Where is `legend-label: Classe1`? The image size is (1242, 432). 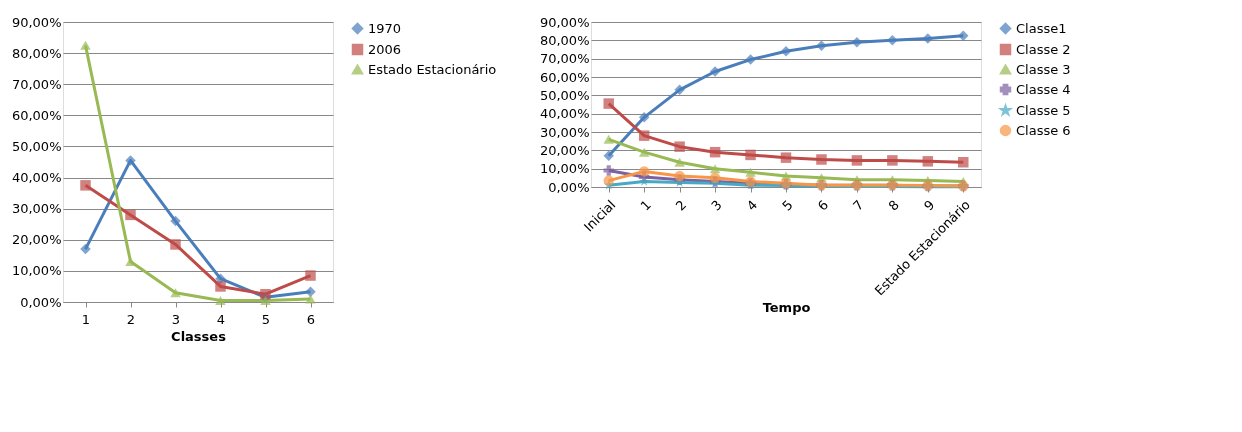
legend-label: Classe1 is located at coordinates (1041, 28).